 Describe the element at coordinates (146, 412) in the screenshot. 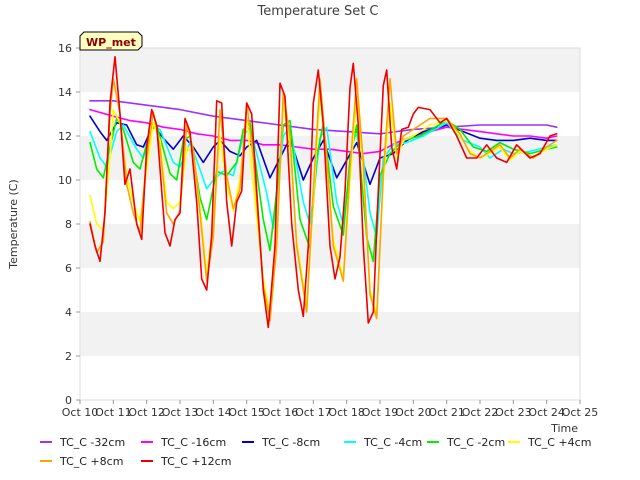

I see `x-tick-label: Oct 12` at that location.